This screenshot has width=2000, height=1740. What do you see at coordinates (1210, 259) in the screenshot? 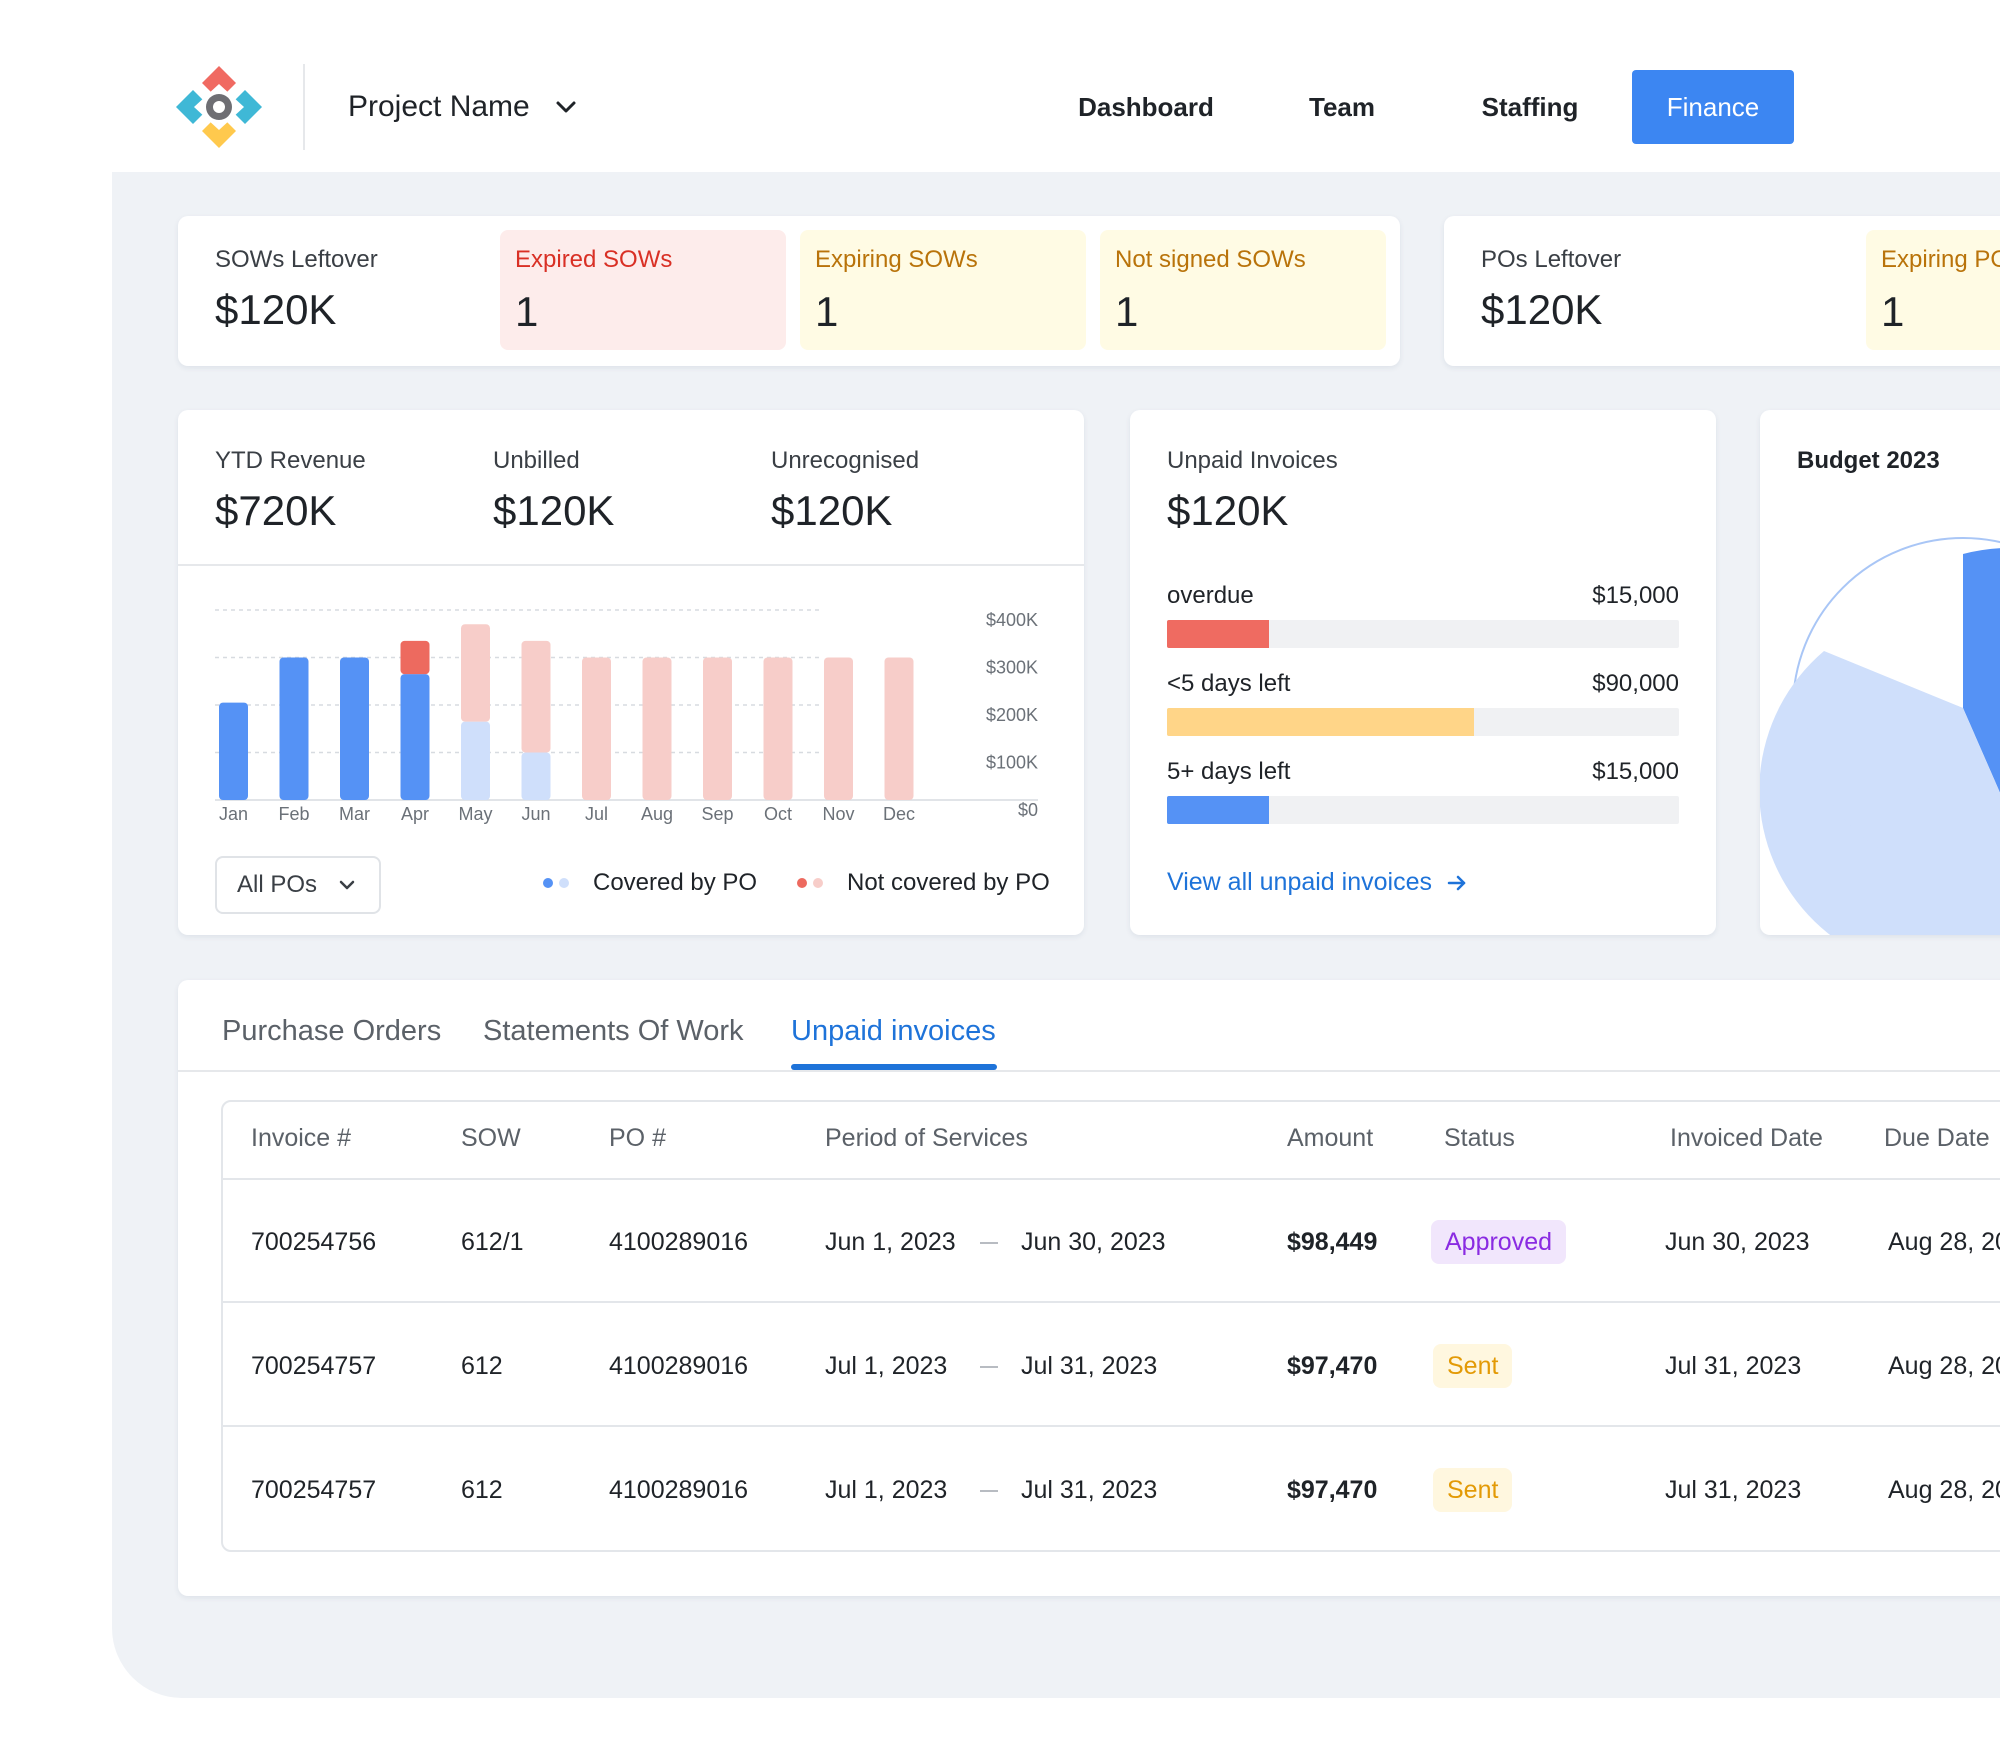
I see `not-signed-sows-label: Not signed SOWs` at bounding box center [1210, 259].